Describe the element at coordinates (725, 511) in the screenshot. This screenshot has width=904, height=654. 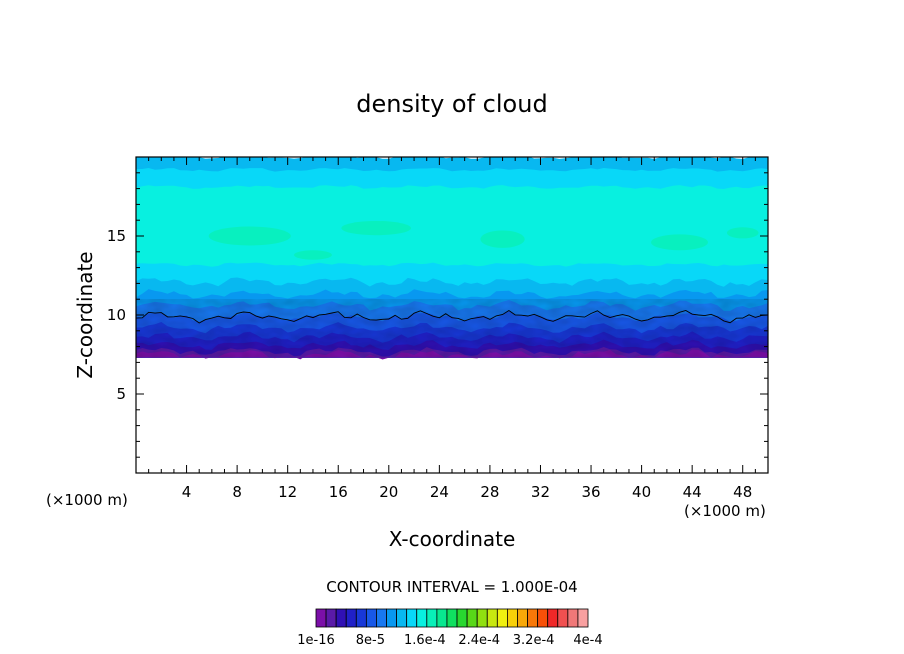
I see `x-axis-unit: (×1000 m)` at that location.